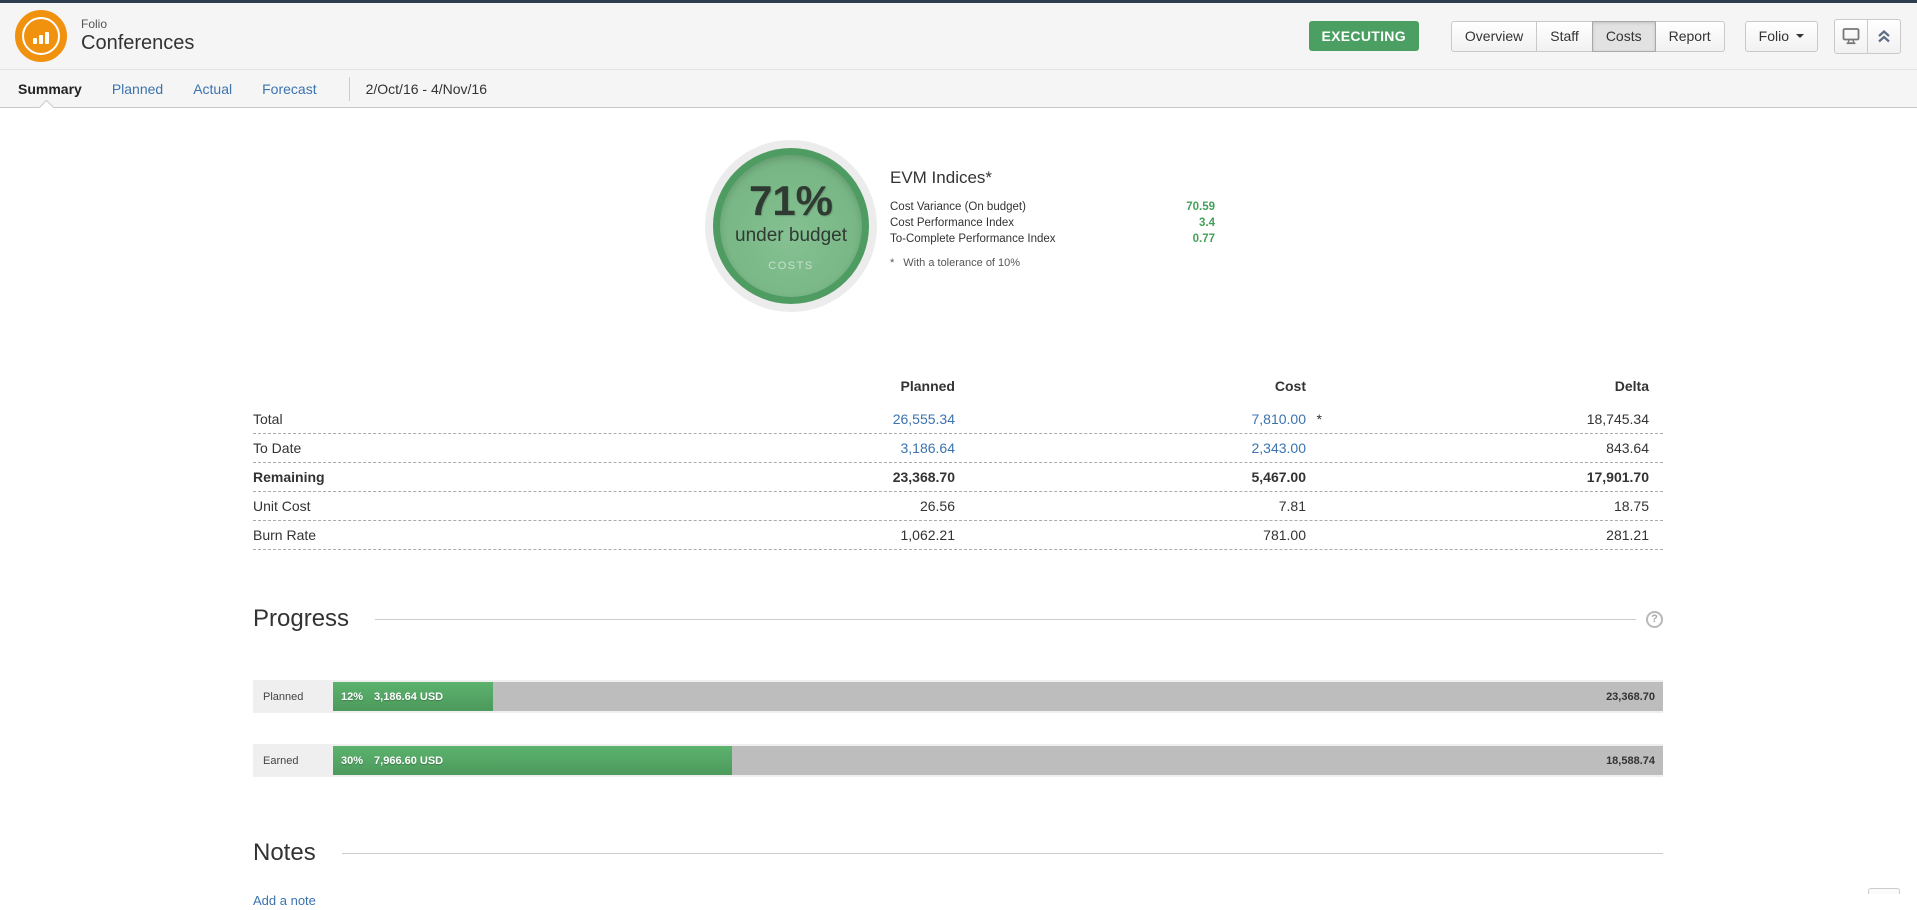  I want to click on costs-button: Costs, so click(1623, 36).